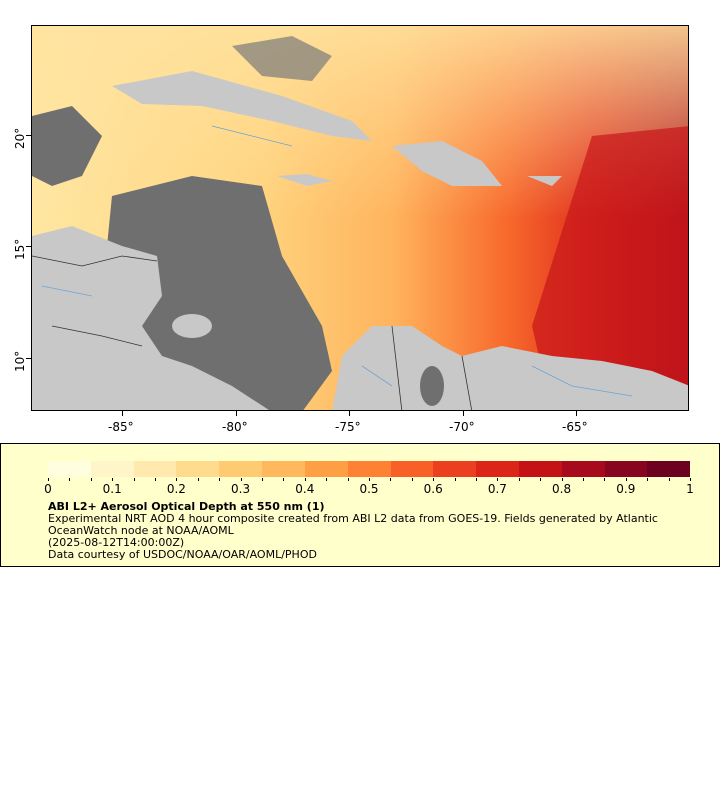 This screenshot has height=800, width=720. Describe the element at coordinates (20, 361) in the screenshot. I see `y-label-10: 10°` at that location.